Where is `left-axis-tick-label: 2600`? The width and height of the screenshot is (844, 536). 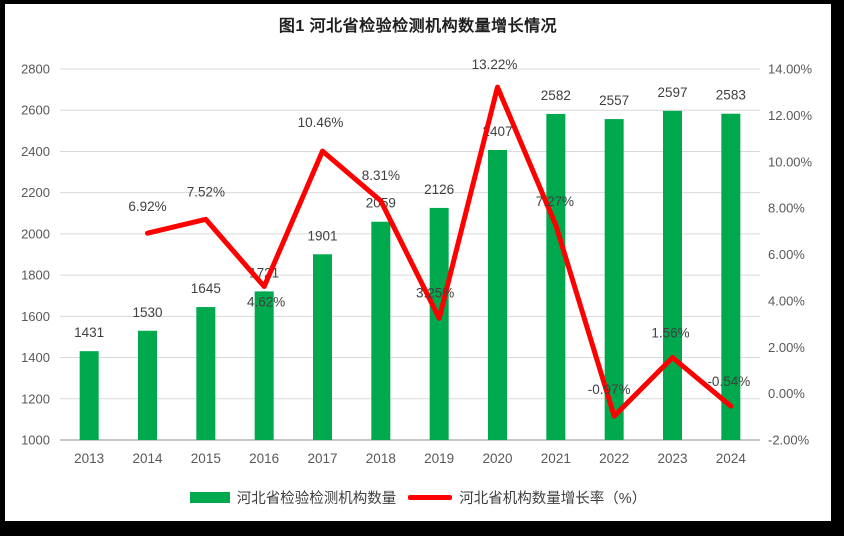
left-axis-tick-label: 2600 is located at coordinates (35, 110).